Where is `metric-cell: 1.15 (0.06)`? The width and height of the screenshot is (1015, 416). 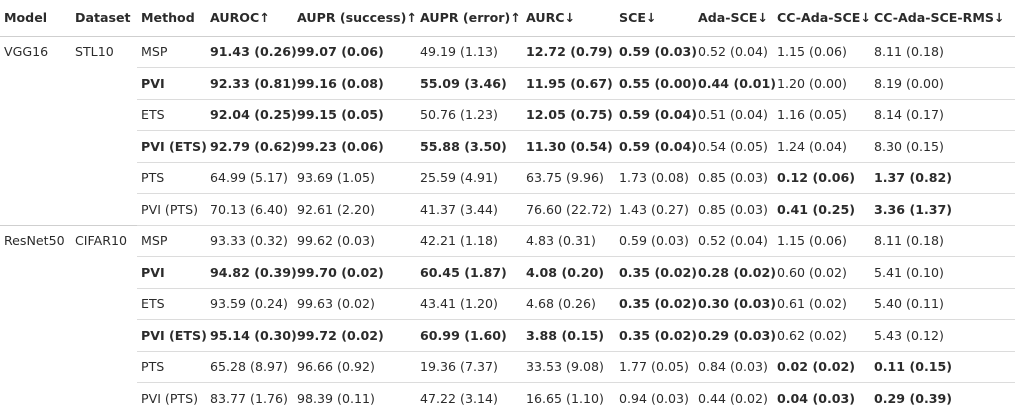
metric-cell: 1.15 (0.06) is located at coordinates (812, 52).